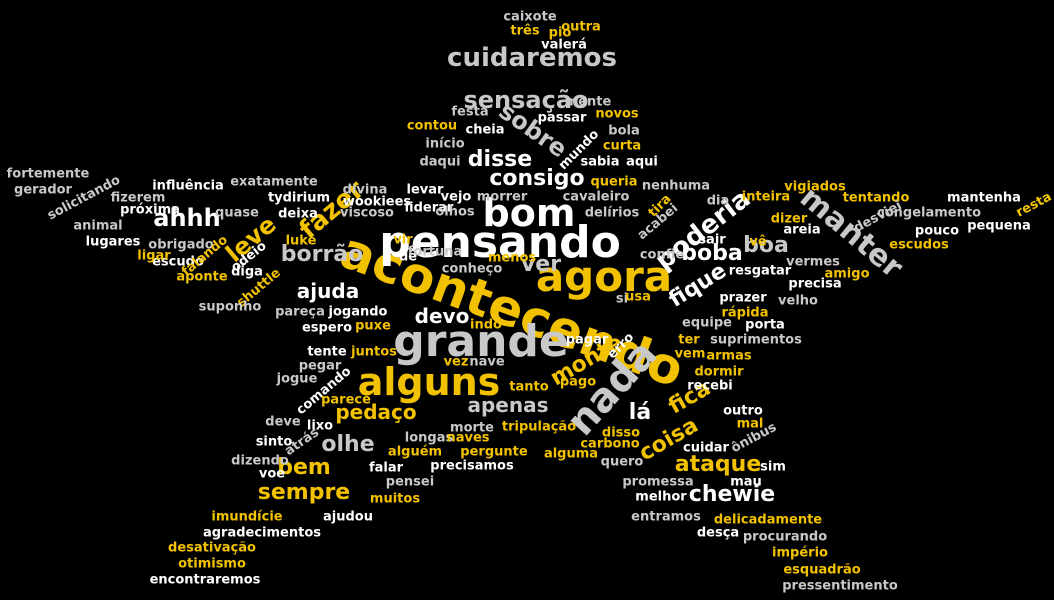 The width and height of the screenshot is (1054, 600). What do you see at coordinates (529, 213) in the screenshot?
I see `cloud-word: bom` at bounding box center [529, 213].